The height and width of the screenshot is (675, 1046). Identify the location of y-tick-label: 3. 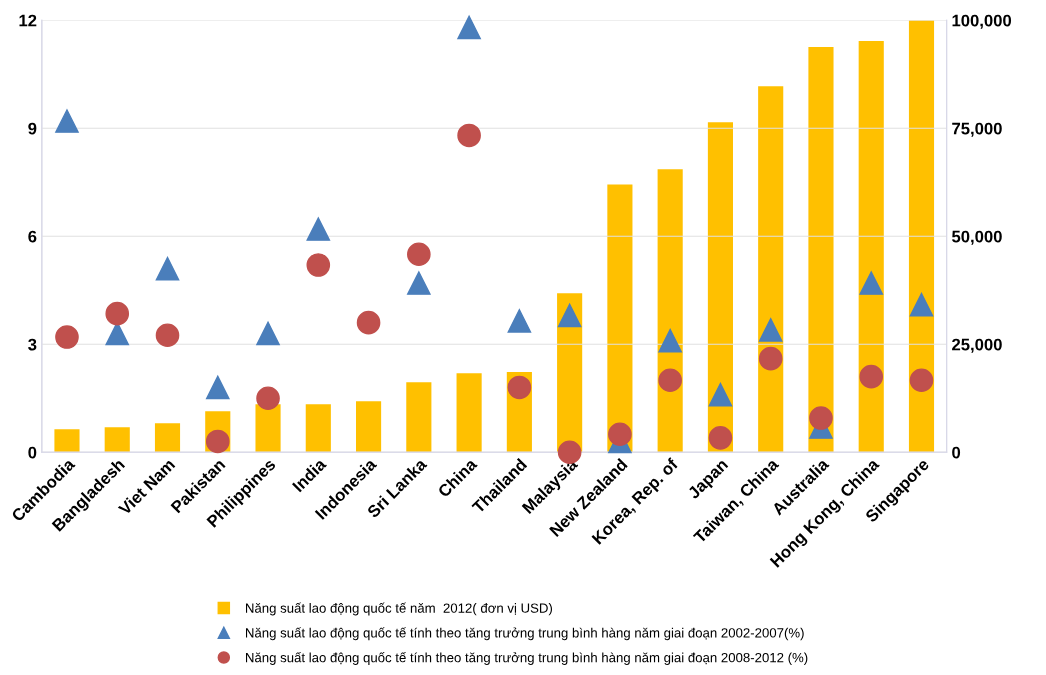
(32, 344).